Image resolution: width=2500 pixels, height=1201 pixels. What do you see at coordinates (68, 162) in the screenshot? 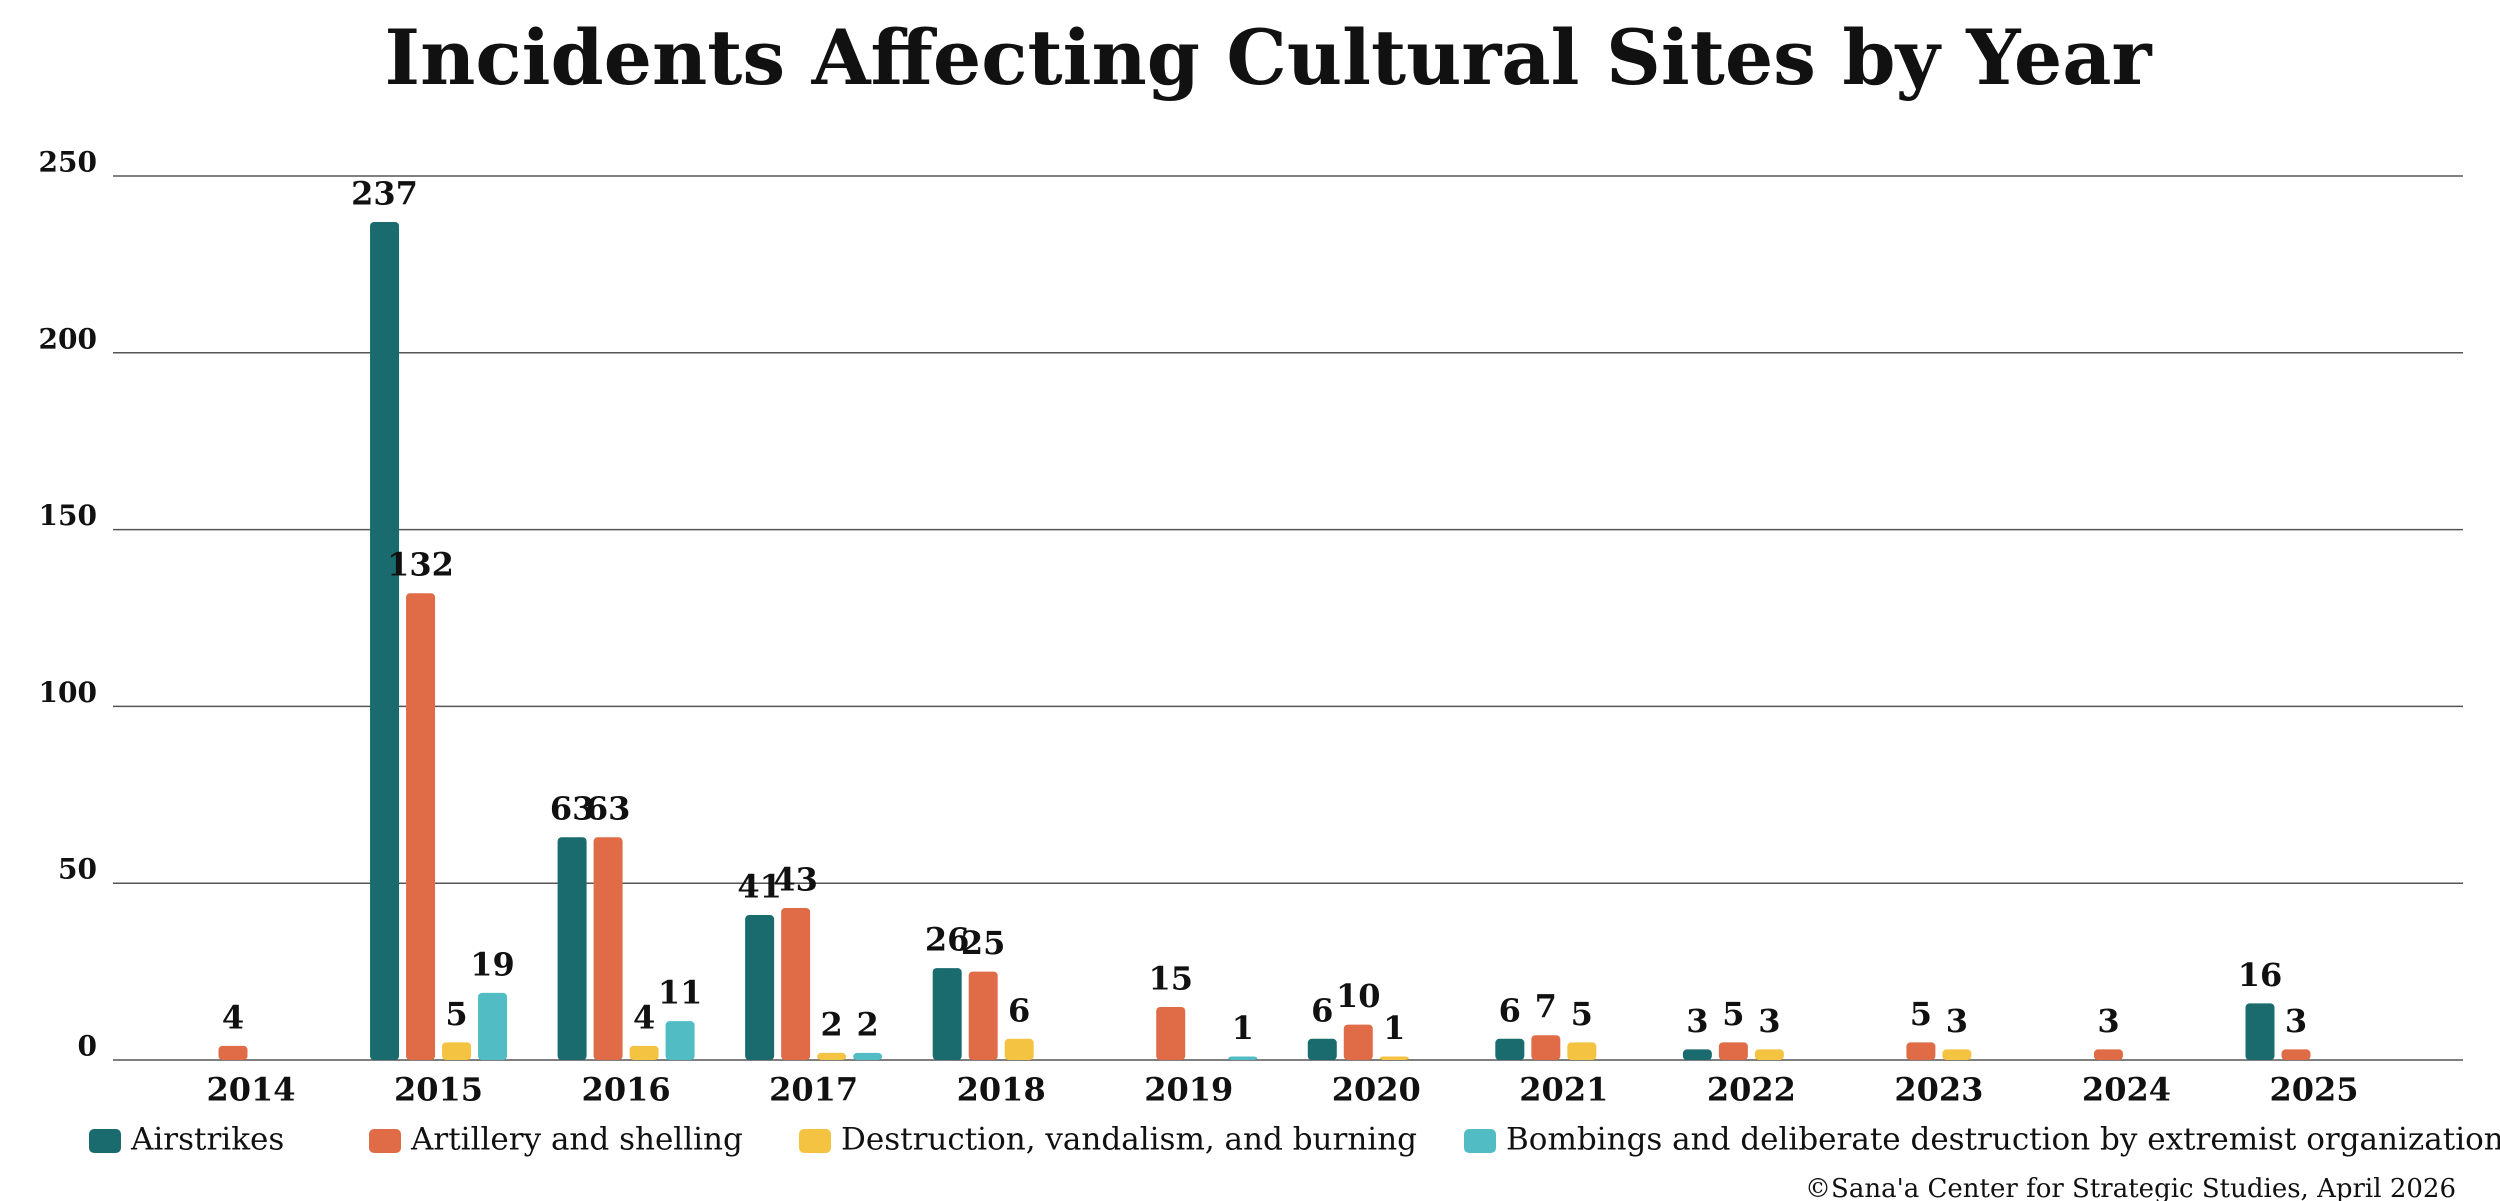
I see `y-tick-label: 250` at bounding box center [68, 162].